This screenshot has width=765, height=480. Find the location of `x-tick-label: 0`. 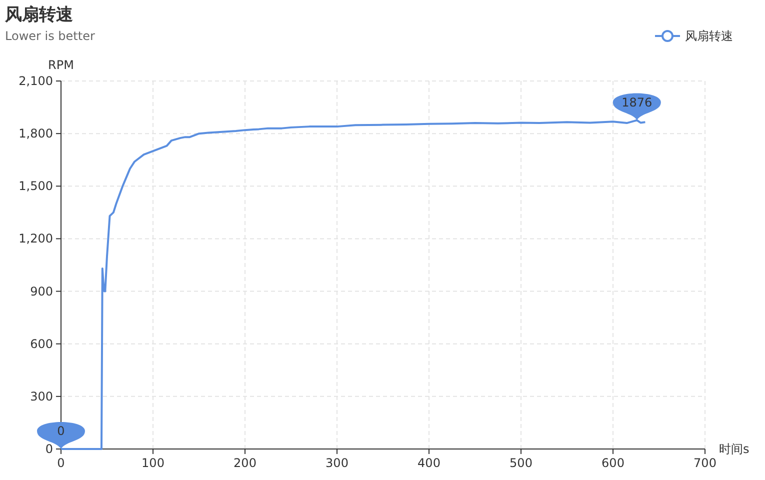

x-tick-label: 0 is located at coordinates (61, 463).